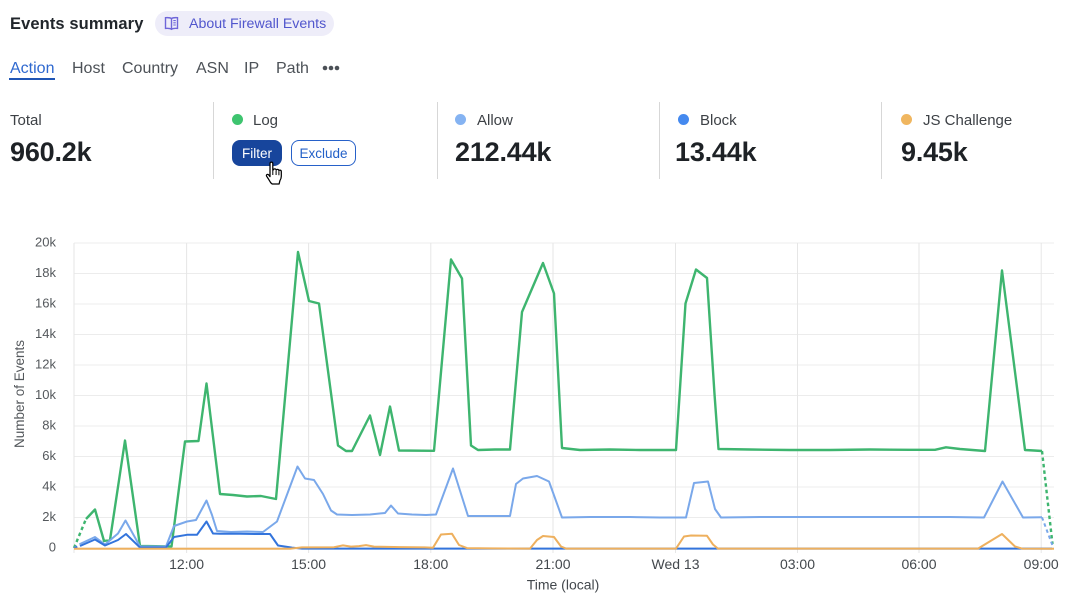  What do you see at coordinates (308, 564) in the screenshot?
I see `svg-text: 15:00` at bounding box center [308, 564].